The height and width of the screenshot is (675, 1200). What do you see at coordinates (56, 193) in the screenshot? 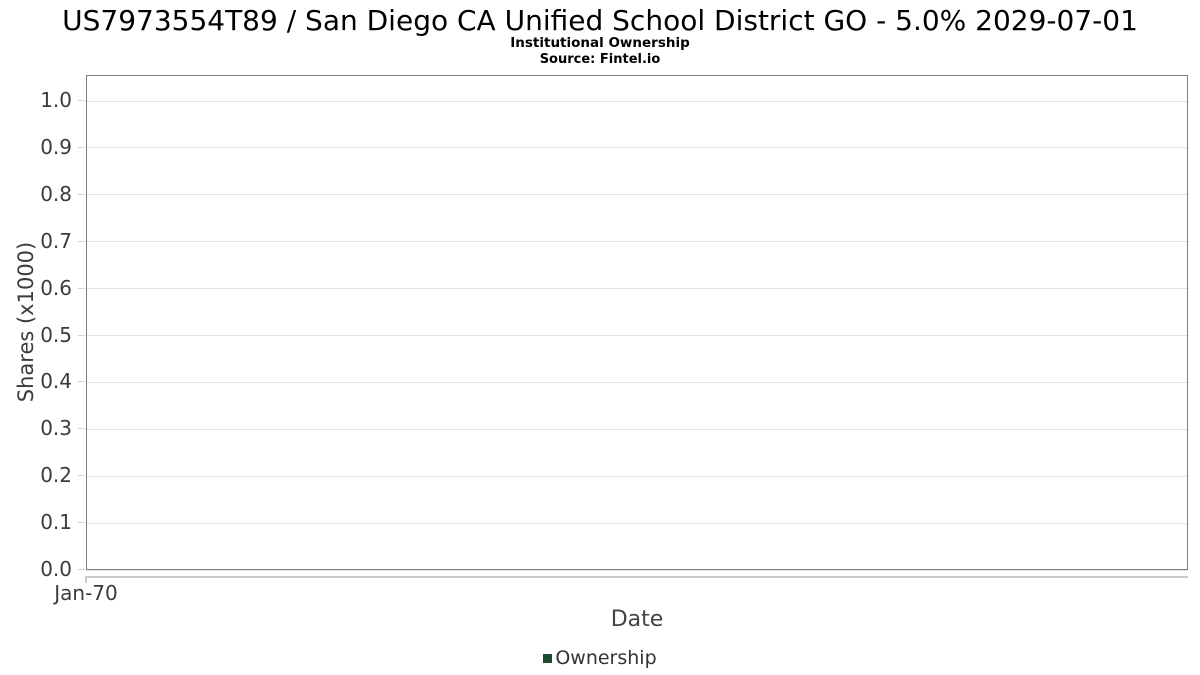
I see `y-axis-tick-label: 0.8` at bounding box center [56, 193].